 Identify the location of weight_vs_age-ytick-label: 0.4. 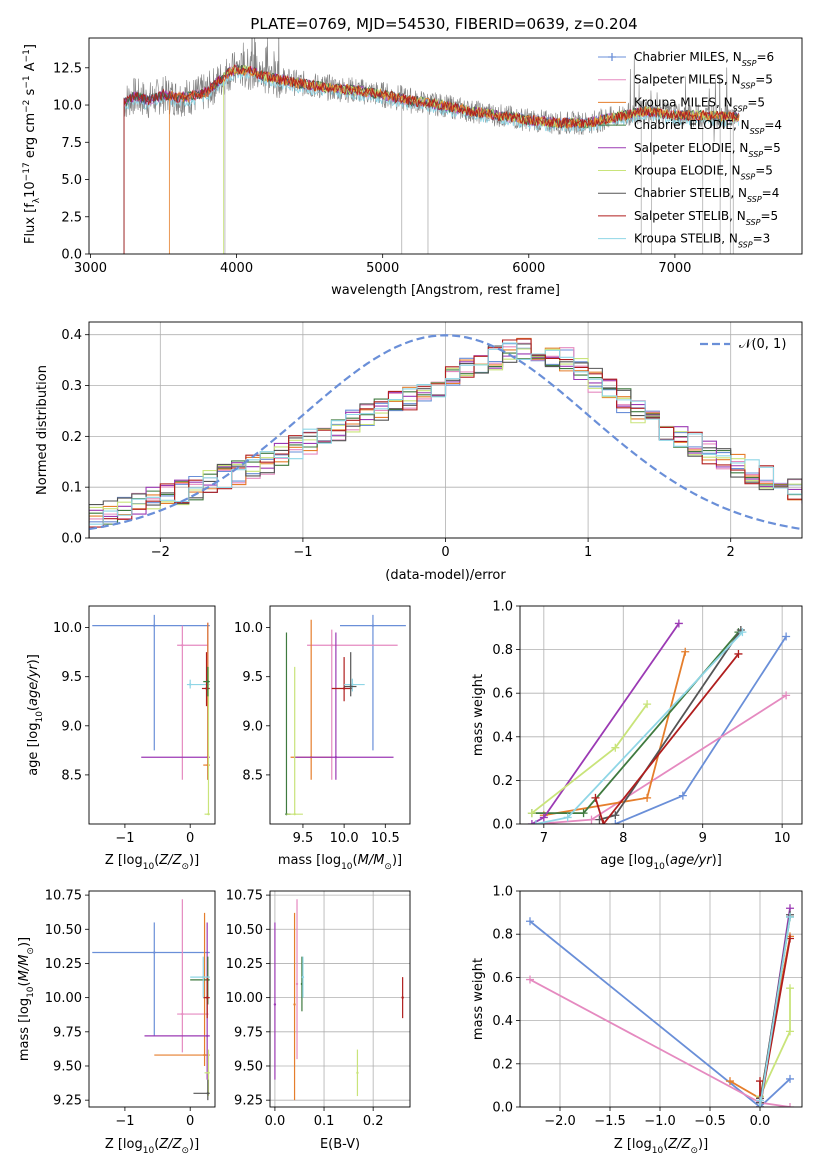
(502, 737).